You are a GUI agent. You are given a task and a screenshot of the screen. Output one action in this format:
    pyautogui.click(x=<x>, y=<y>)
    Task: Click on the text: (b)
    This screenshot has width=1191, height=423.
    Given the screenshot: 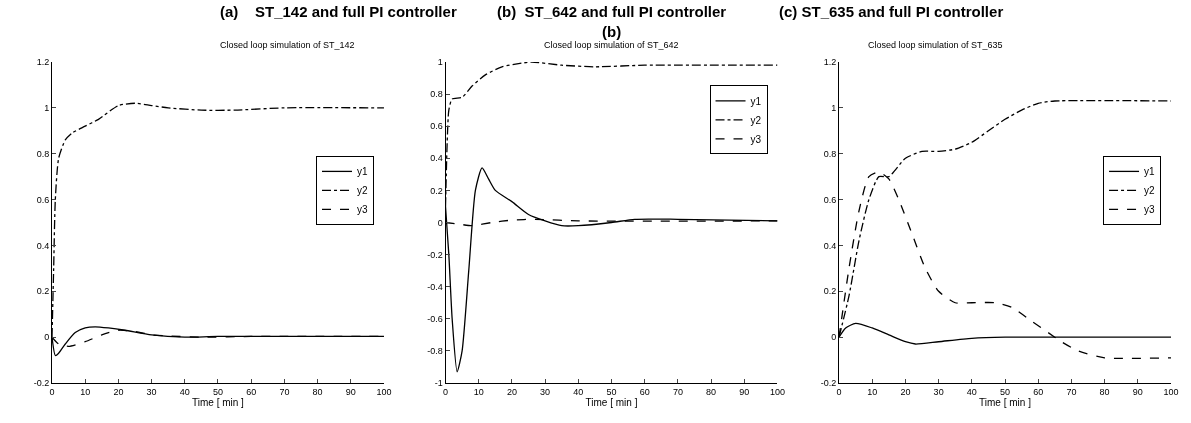 What is the action you would take?
    pyautogui.click(x=612, y=31)
    